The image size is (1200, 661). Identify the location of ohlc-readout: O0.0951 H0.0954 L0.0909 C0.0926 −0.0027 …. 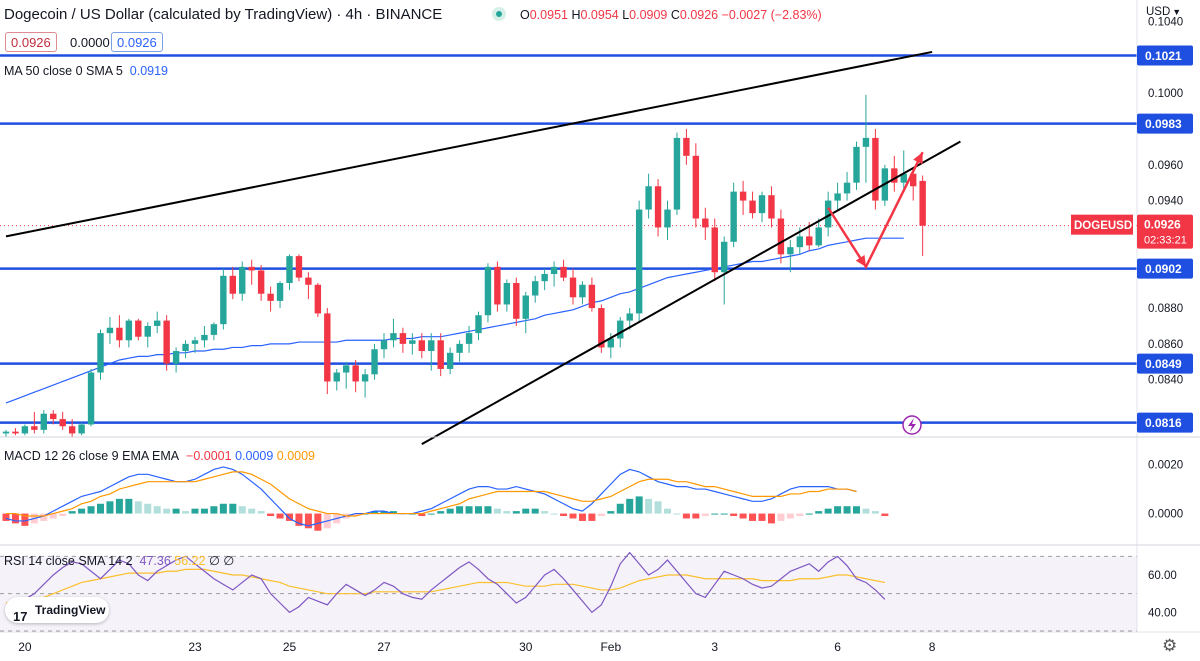
(671, 15).